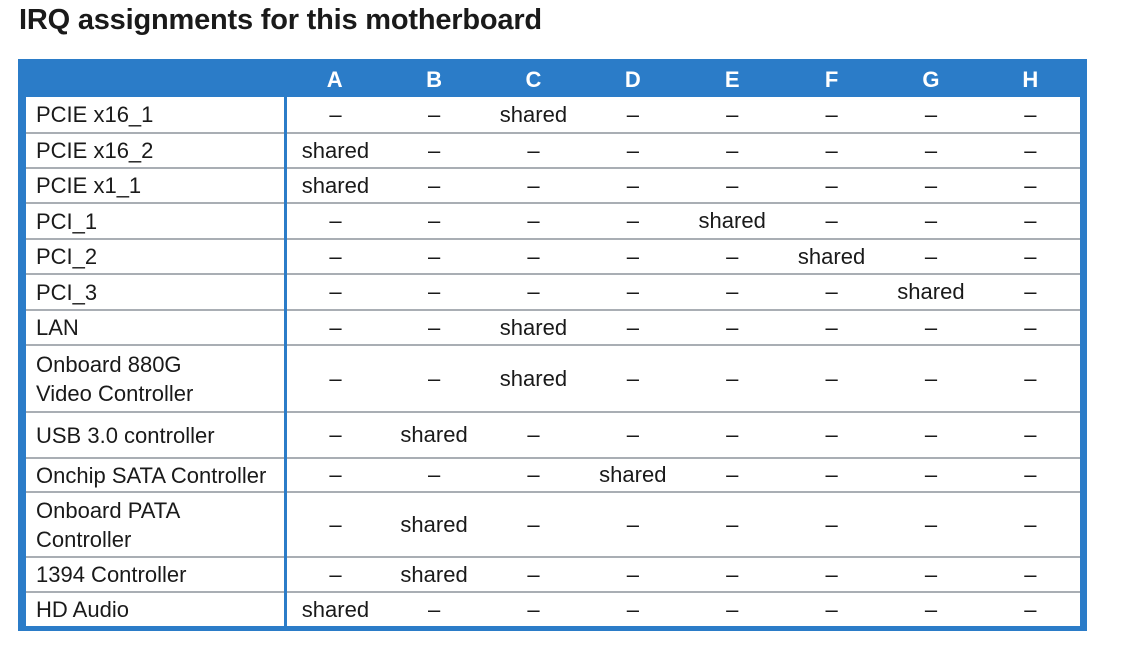 The width and height of the screenshot is (1143, 670). Describe the element at coordinates (931, 79) in the screenshot. I see `column-header-g: G` at that location.